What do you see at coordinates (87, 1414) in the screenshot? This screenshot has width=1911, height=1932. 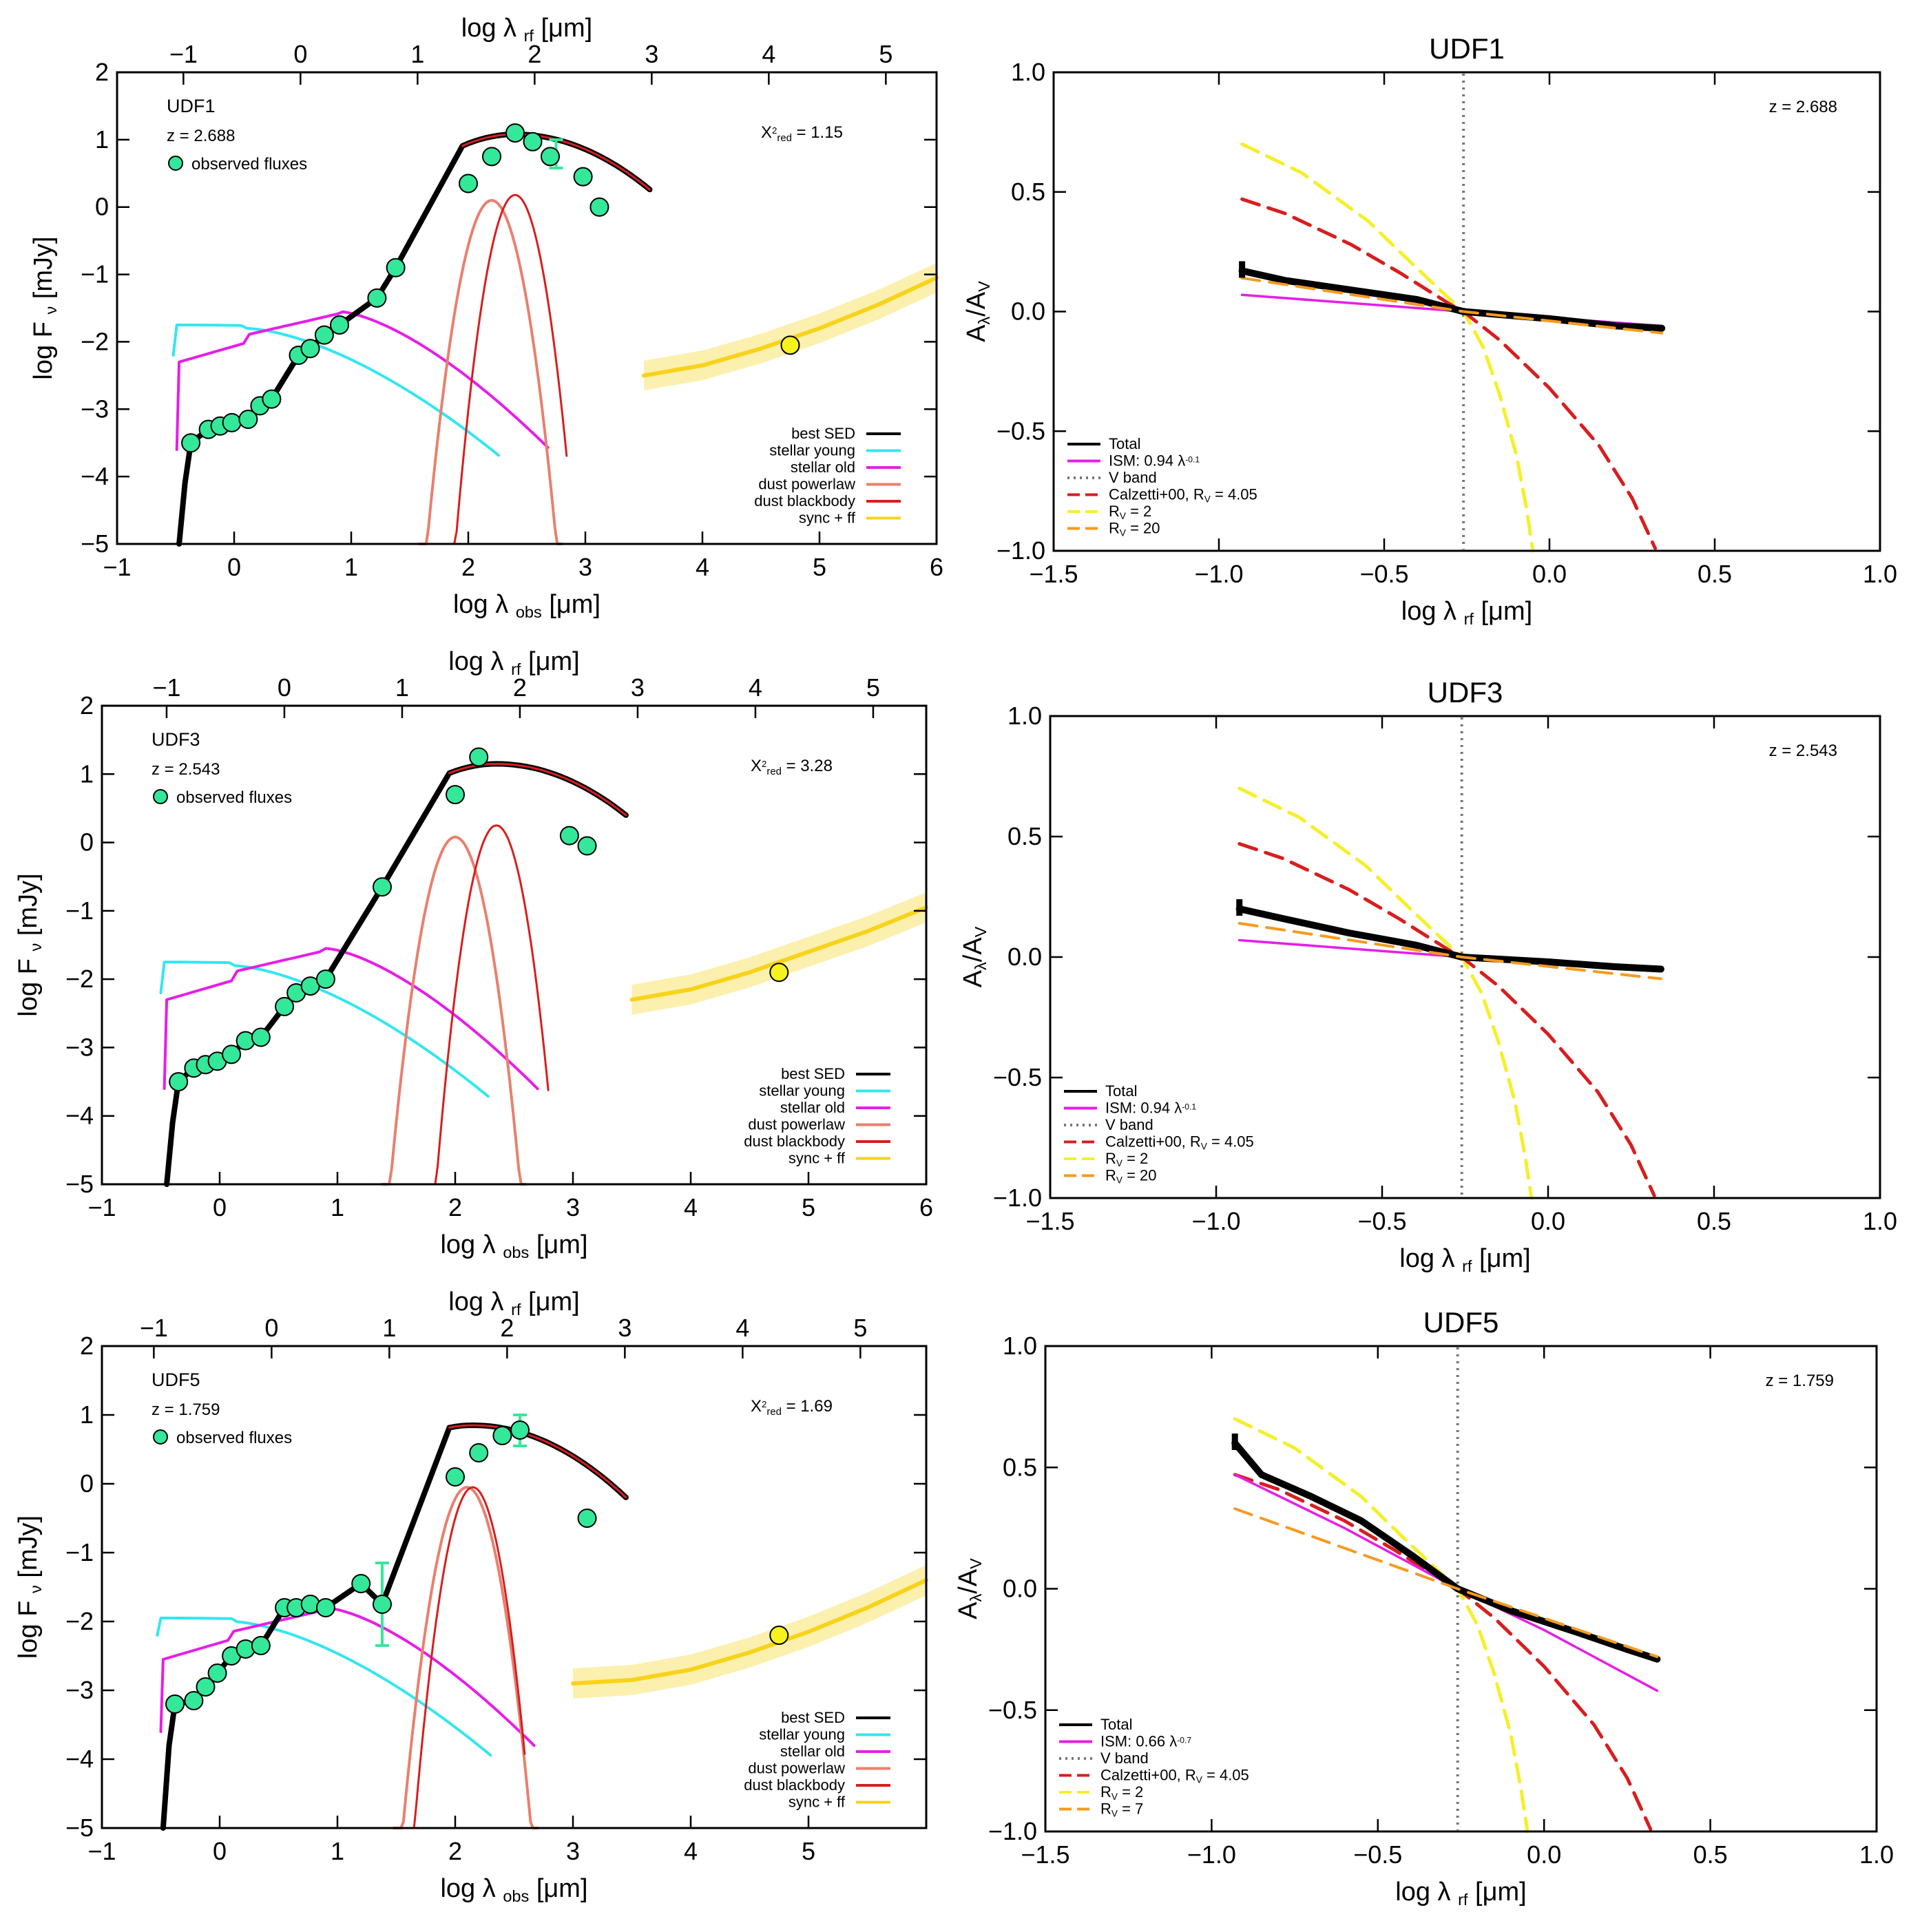 I see `sed-udf5-ytick-label: 1` at bounding box center [87, 1414].